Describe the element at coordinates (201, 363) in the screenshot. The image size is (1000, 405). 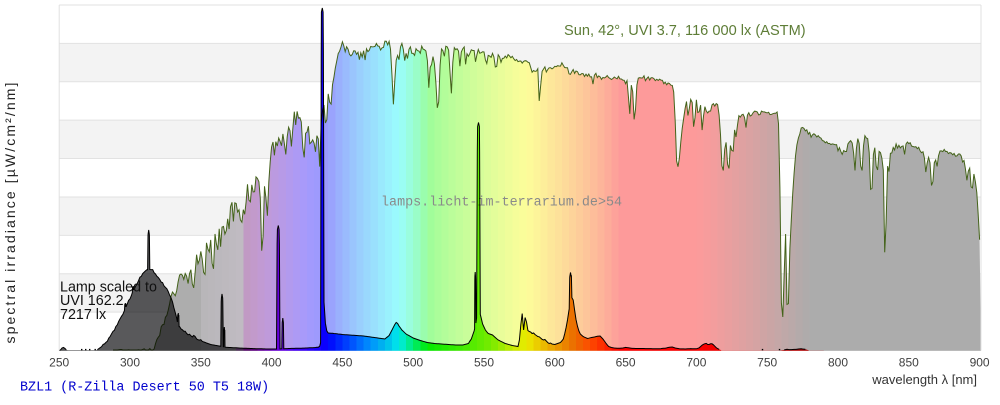
I see `svg-text: 350` at that location.